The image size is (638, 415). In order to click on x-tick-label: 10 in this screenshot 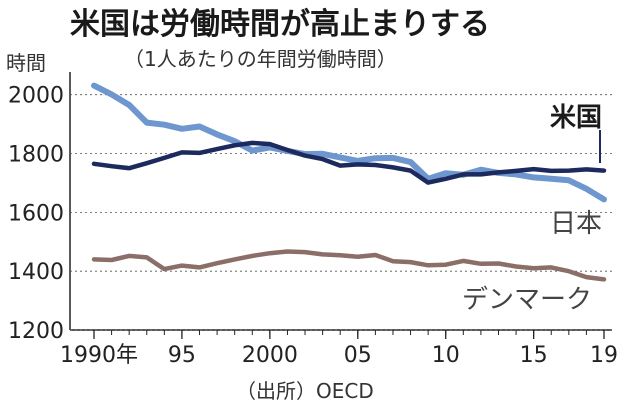, I will do `click(446, 355)`.